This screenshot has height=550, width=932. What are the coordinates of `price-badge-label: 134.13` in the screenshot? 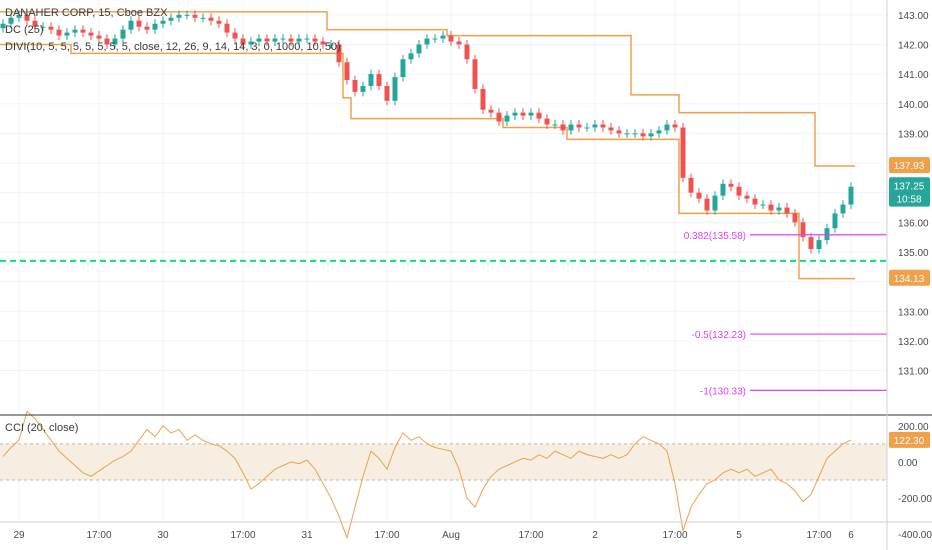 It's located at (909, 279).